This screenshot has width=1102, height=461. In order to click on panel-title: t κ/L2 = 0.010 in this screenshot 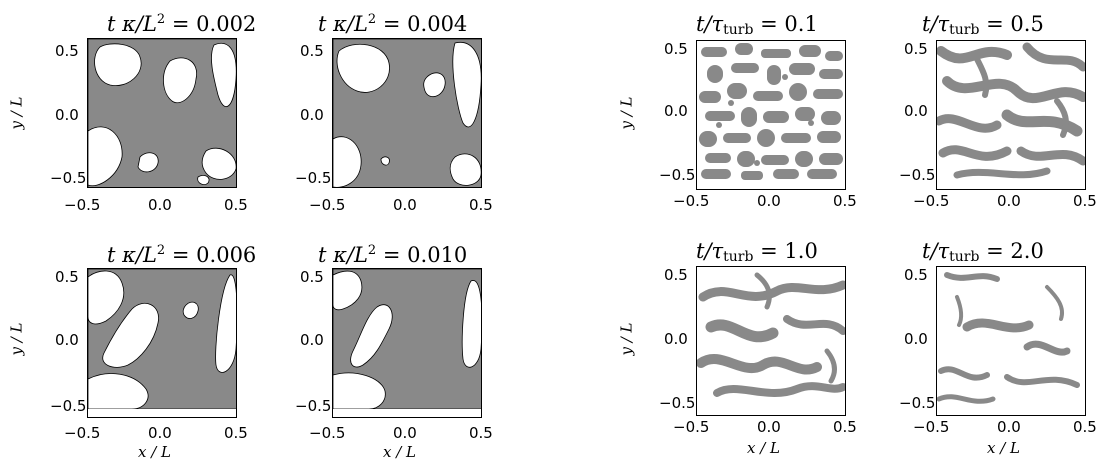, I will do `click(392, 255)`.